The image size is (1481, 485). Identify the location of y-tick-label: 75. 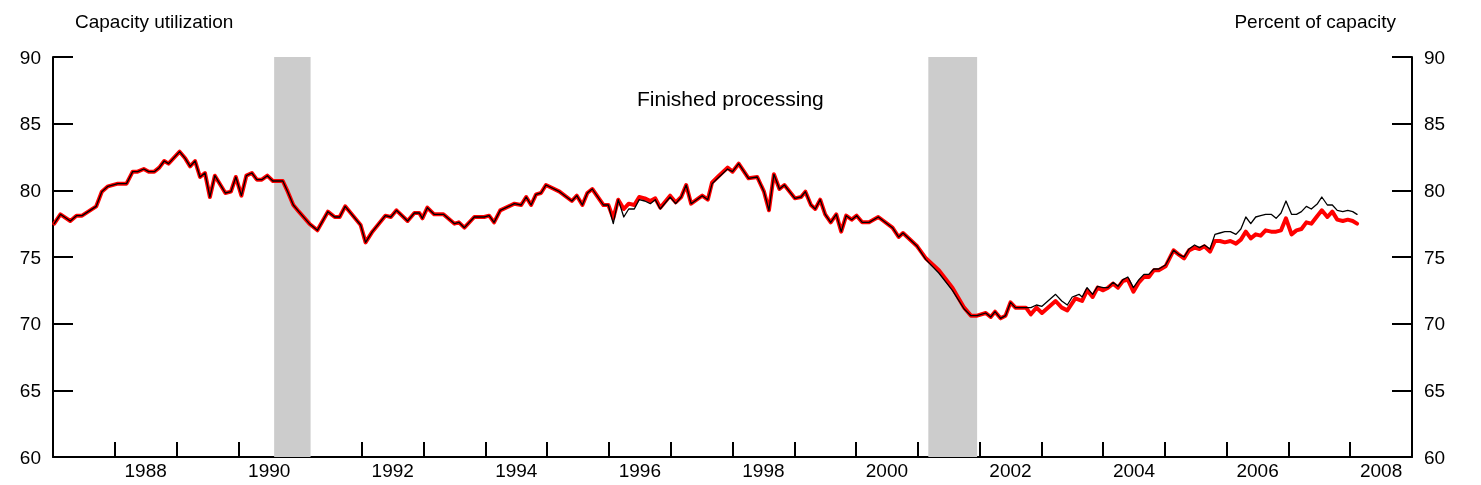
(30, 257).